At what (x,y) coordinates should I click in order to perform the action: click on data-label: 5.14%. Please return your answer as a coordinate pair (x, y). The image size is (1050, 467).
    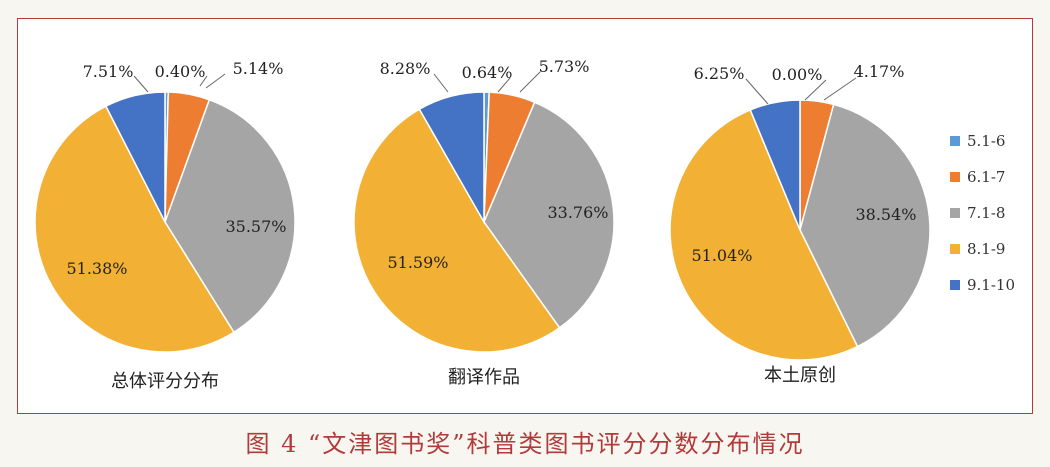
    Looking at the image, I should click on (258, 68).